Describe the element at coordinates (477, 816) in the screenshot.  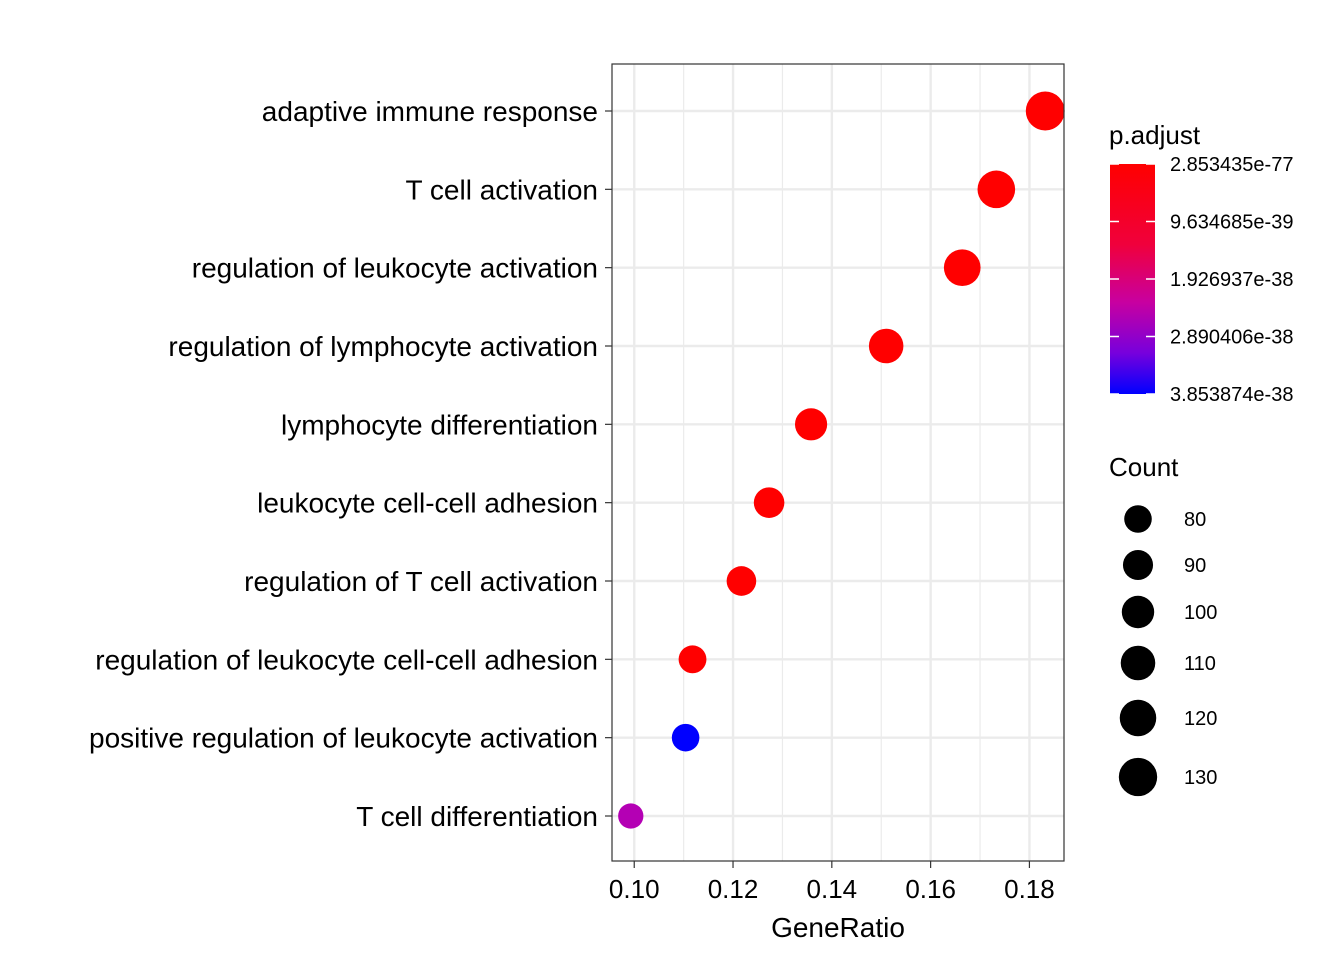
I see `y-tick-label: T cell differentiation` at that location.